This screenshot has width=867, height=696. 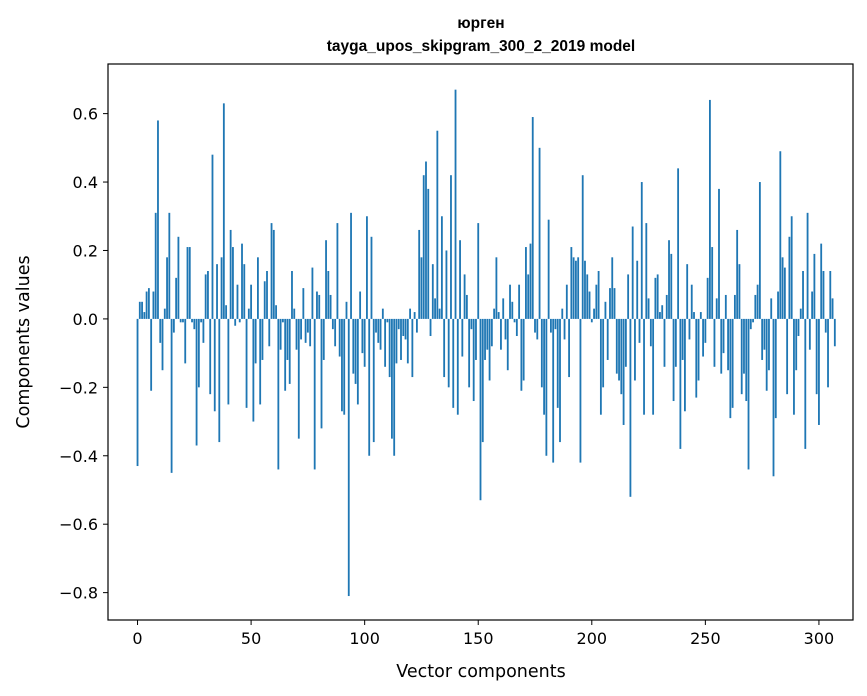 I want to click on y-axis-ticks: −0.8 −0.6 −0.4 −0.2 0.0 0.2 0.4 0.6, so click(x=83, y=354).